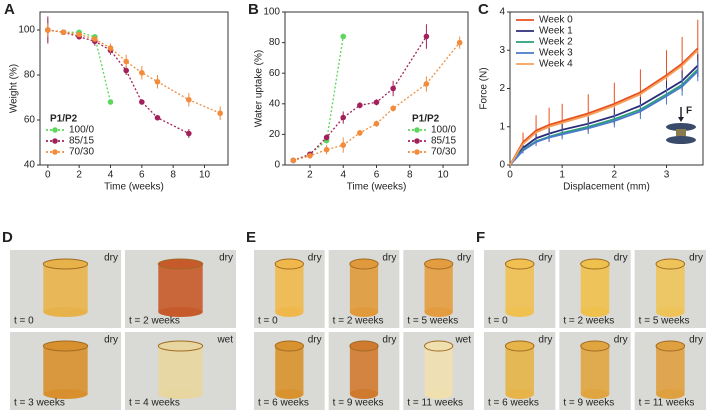 Image resolution: width=709 pixels, height=410 pixels. What do you see at coordinates (14, 88) in the screenshot?
I see `y-axis-label: Weight (%)` at bounding box center [14, 88].